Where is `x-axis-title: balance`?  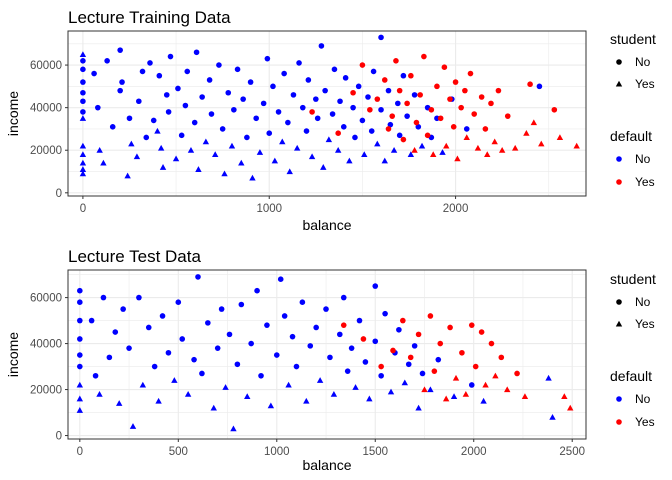
x-axis-title: balance is located at coordinates (326, 465).